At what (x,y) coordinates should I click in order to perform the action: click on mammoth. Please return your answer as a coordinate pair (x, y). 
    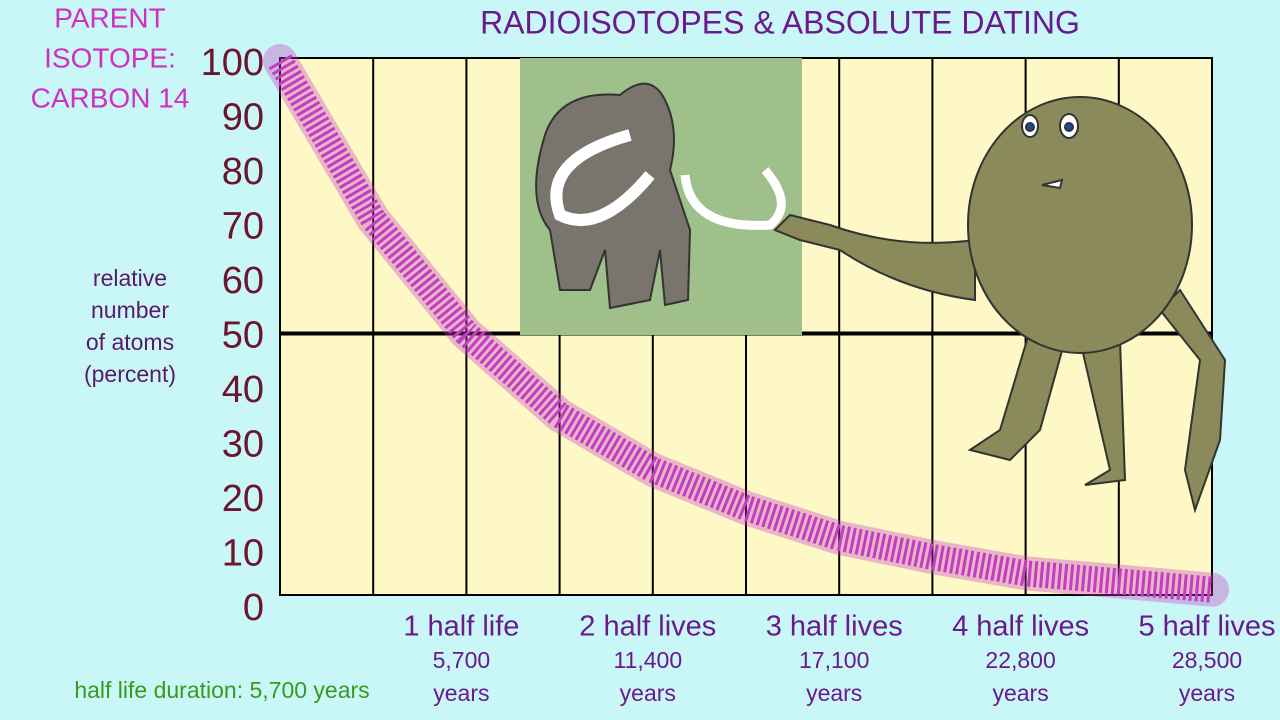
    Looking at the image, I should click on (660, 196).